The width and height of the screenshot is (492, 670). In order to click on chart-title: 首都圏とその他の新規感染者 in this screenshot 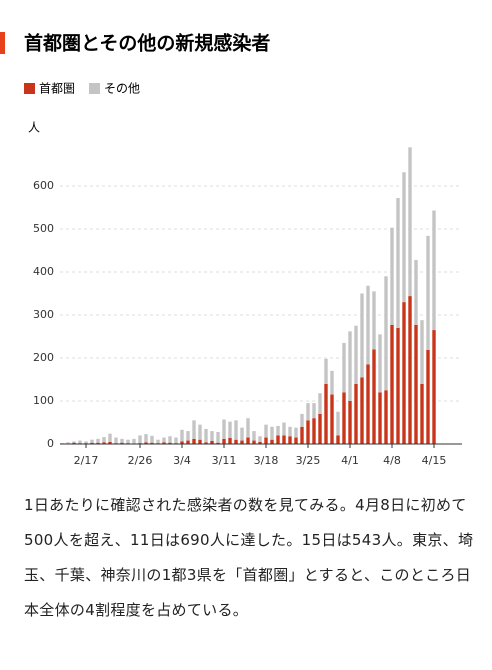, I will do `click(147, 43)`.